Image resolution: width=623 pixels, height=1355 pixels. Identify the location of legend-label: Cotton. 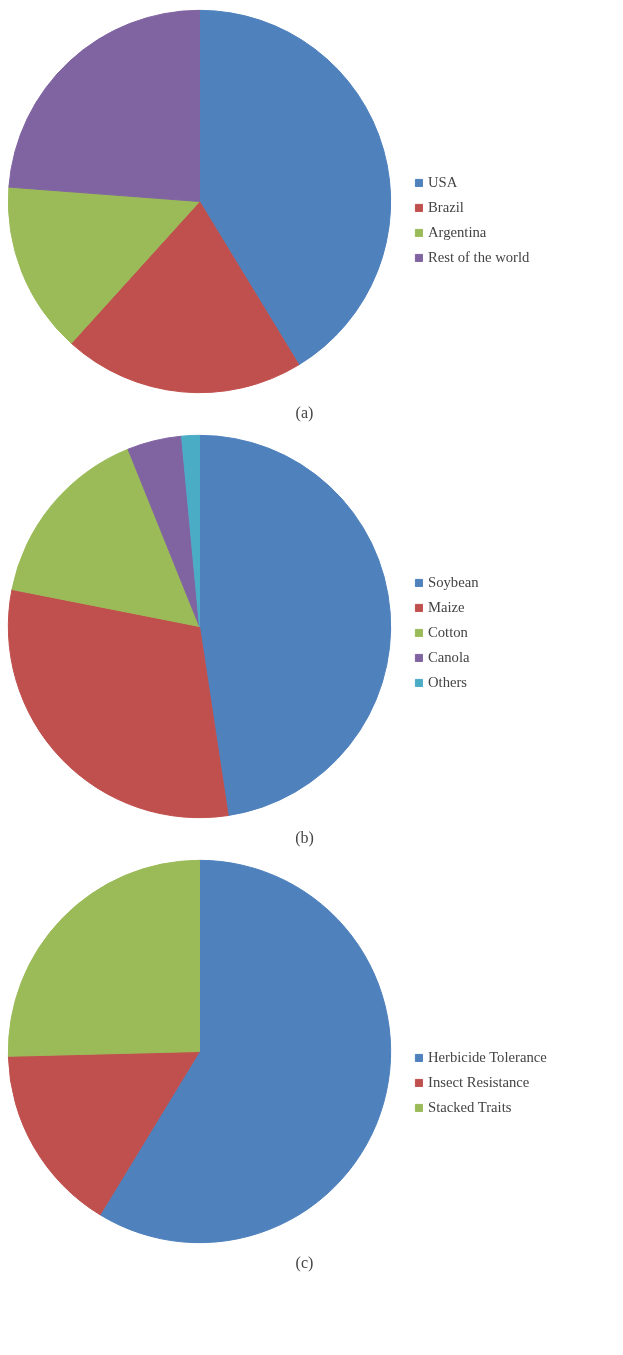
(448, 632).